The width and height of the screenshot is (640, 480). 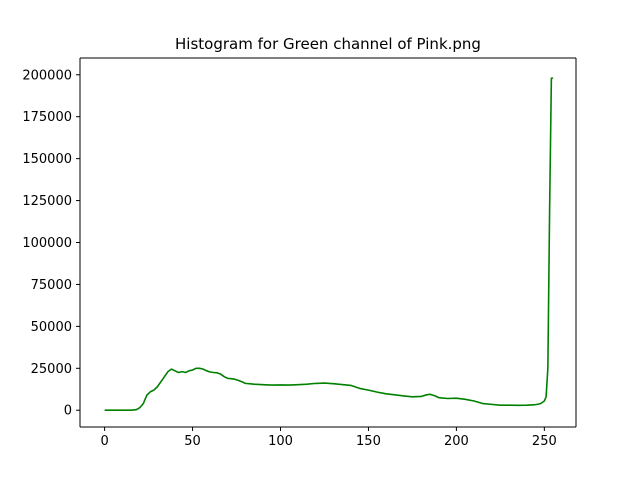 I want to click on x-tick-label: 200, so click(x=456, y=441).